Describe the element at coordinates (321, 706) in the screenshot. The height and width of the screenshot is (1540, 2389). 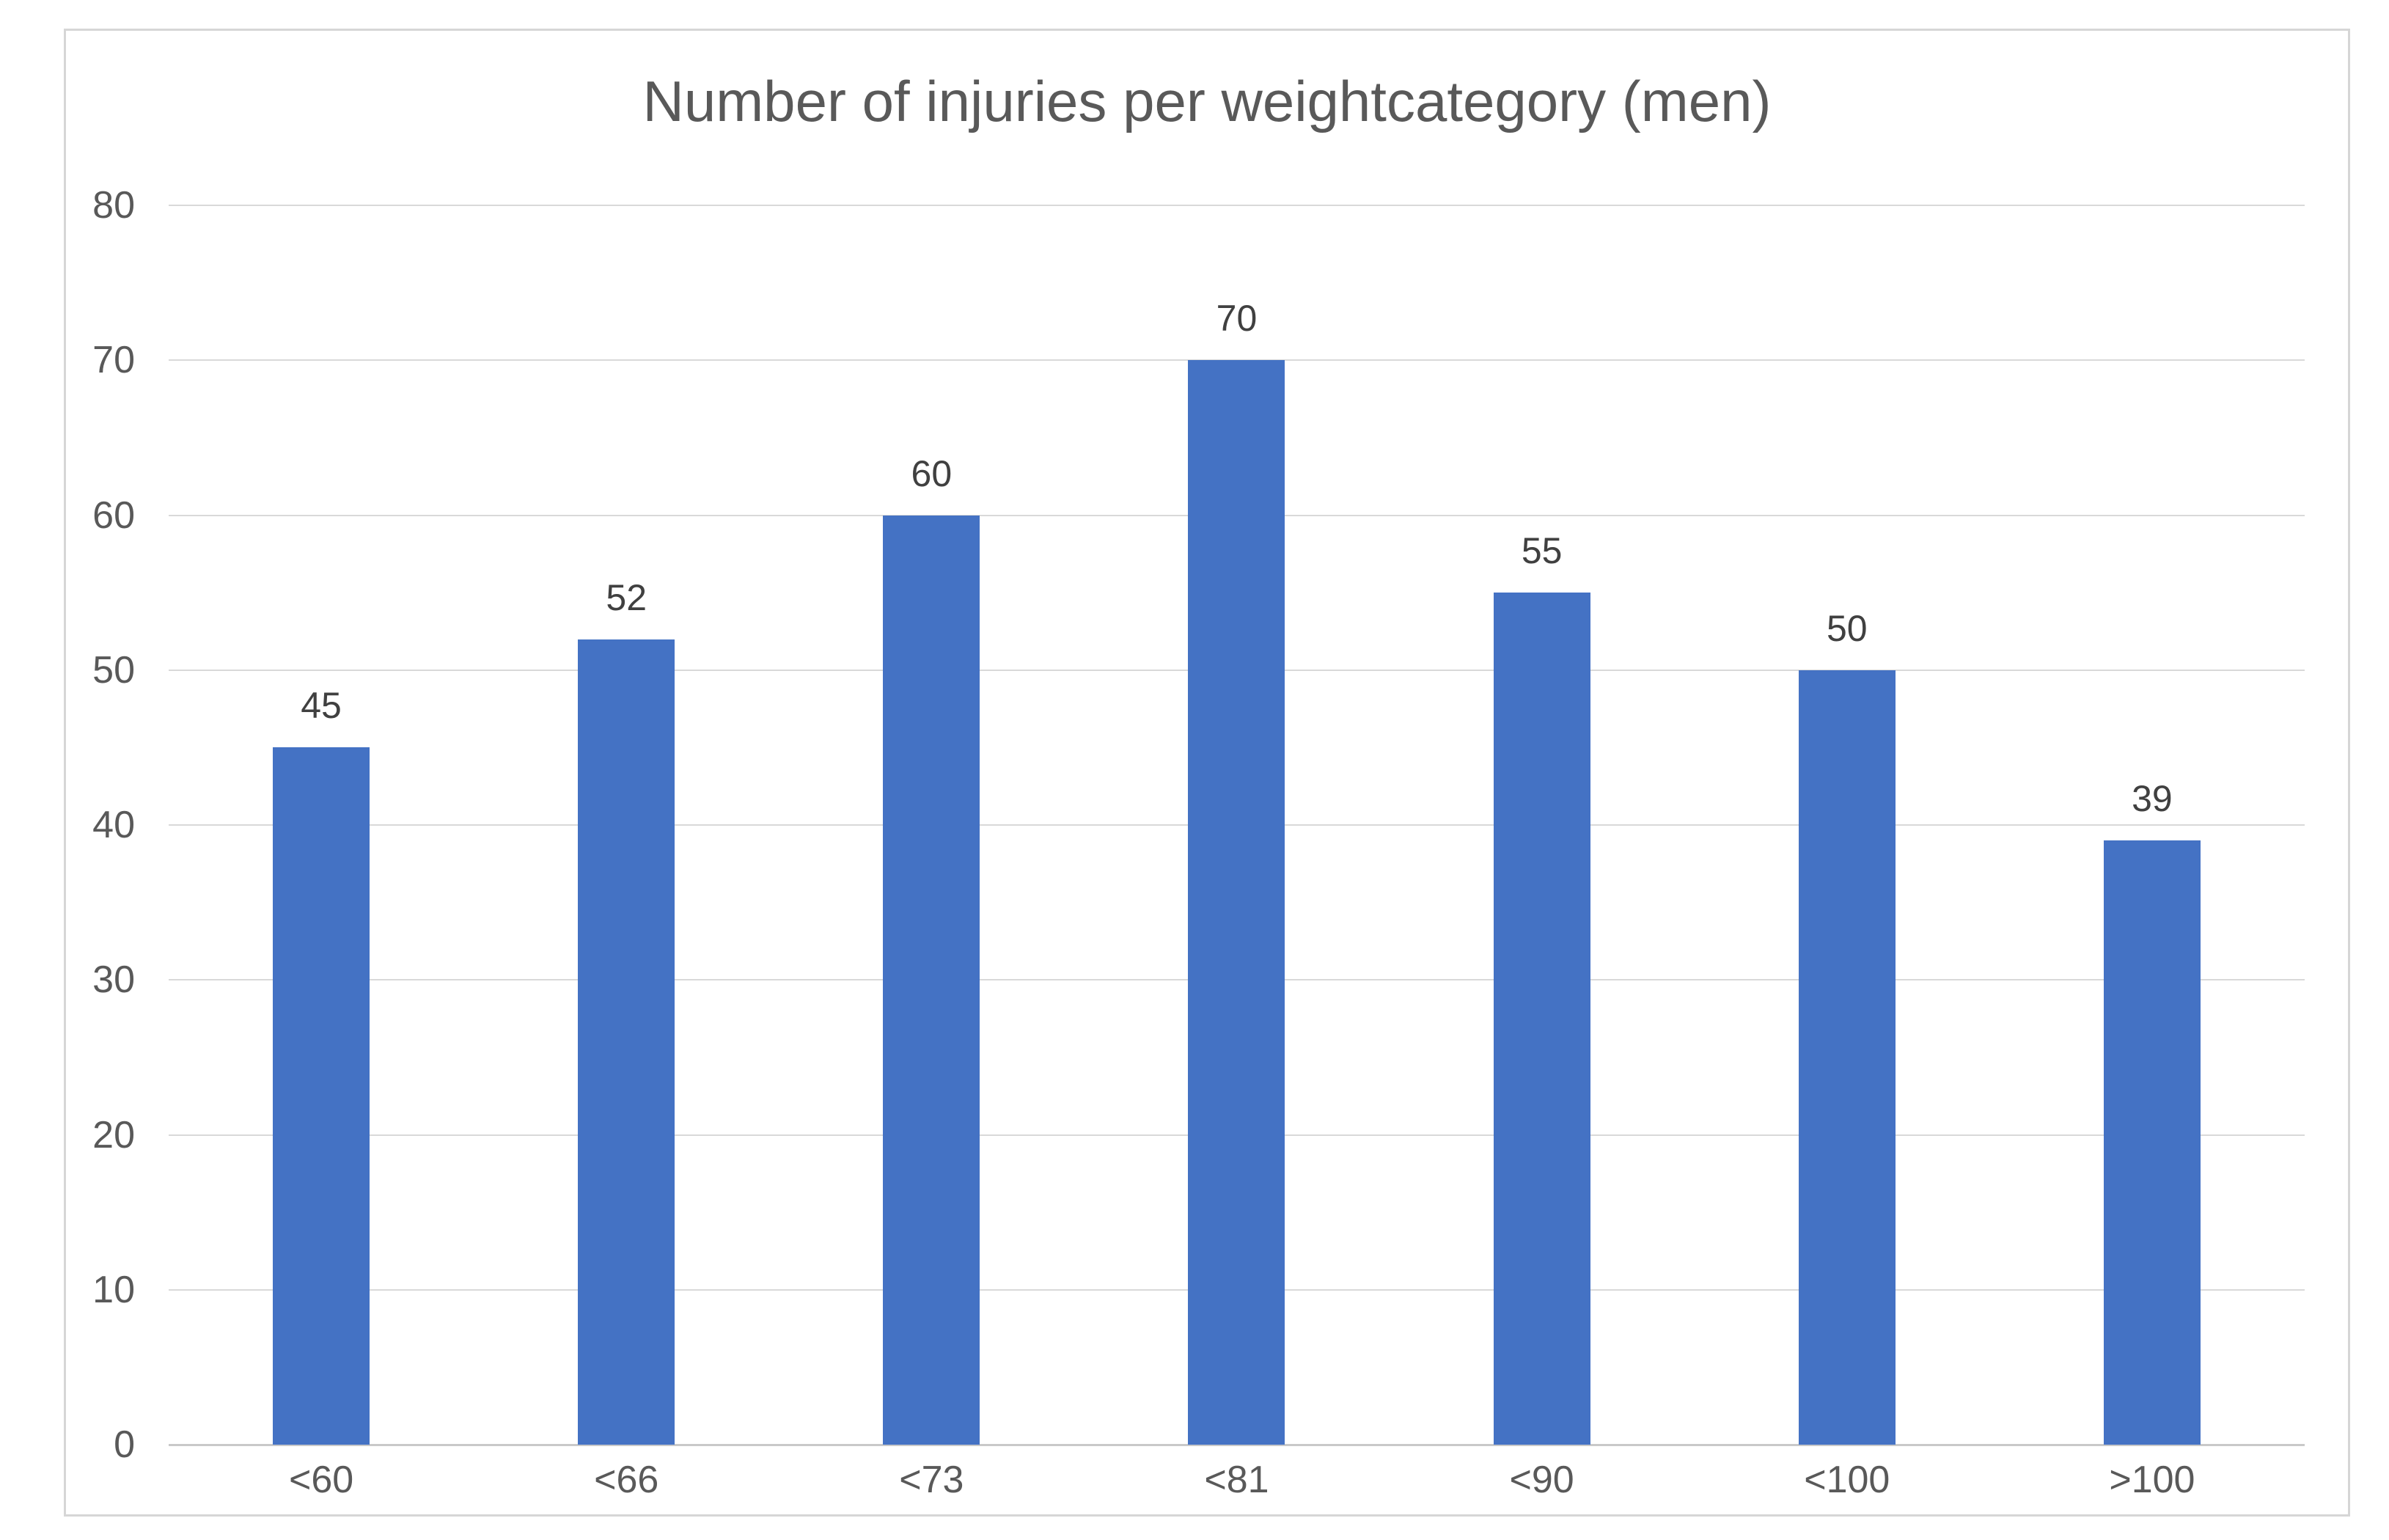
I see `bar-value-label: 45` at that location.